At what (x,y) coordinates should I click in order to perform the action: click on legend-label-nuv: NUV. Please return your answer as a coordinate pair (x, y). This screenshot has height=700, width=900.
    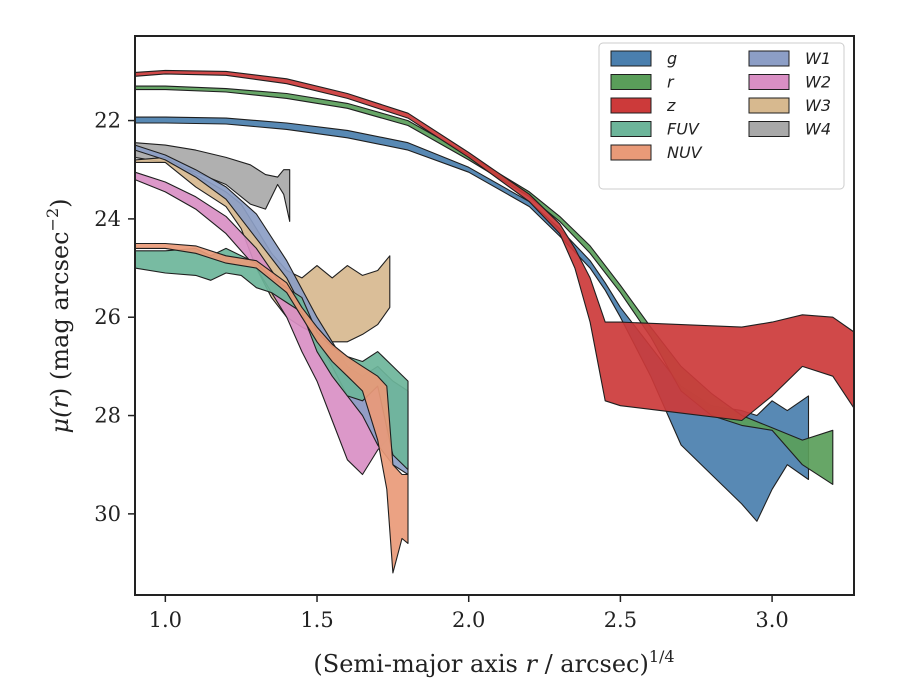
    Looking at the image, I should click on (685, 152).